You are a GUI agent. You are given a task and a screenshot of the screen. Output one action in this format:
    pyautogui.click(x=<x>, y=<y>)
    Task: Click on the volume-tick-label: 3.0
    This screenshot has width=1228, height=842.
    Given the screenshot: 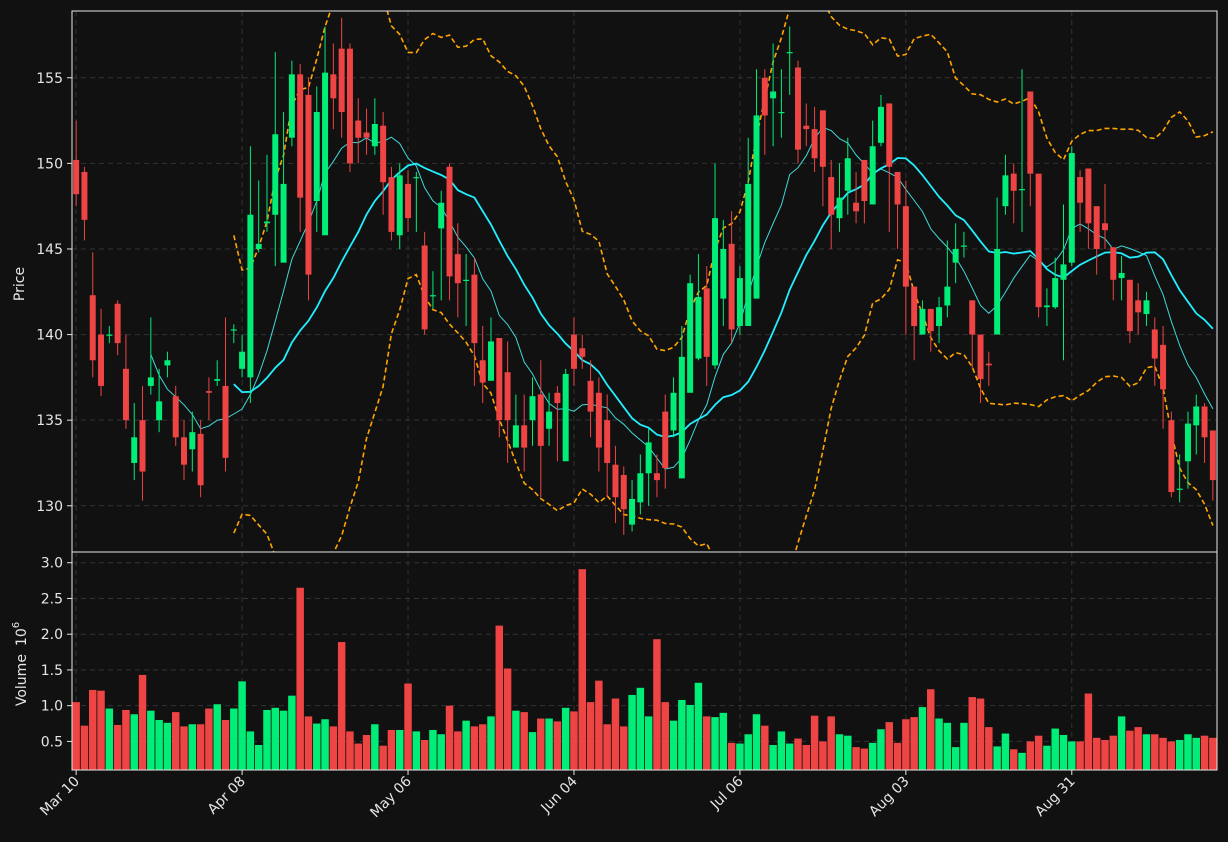 What is the action you would take?
    pyautogui.click(x=52, y=564)
    